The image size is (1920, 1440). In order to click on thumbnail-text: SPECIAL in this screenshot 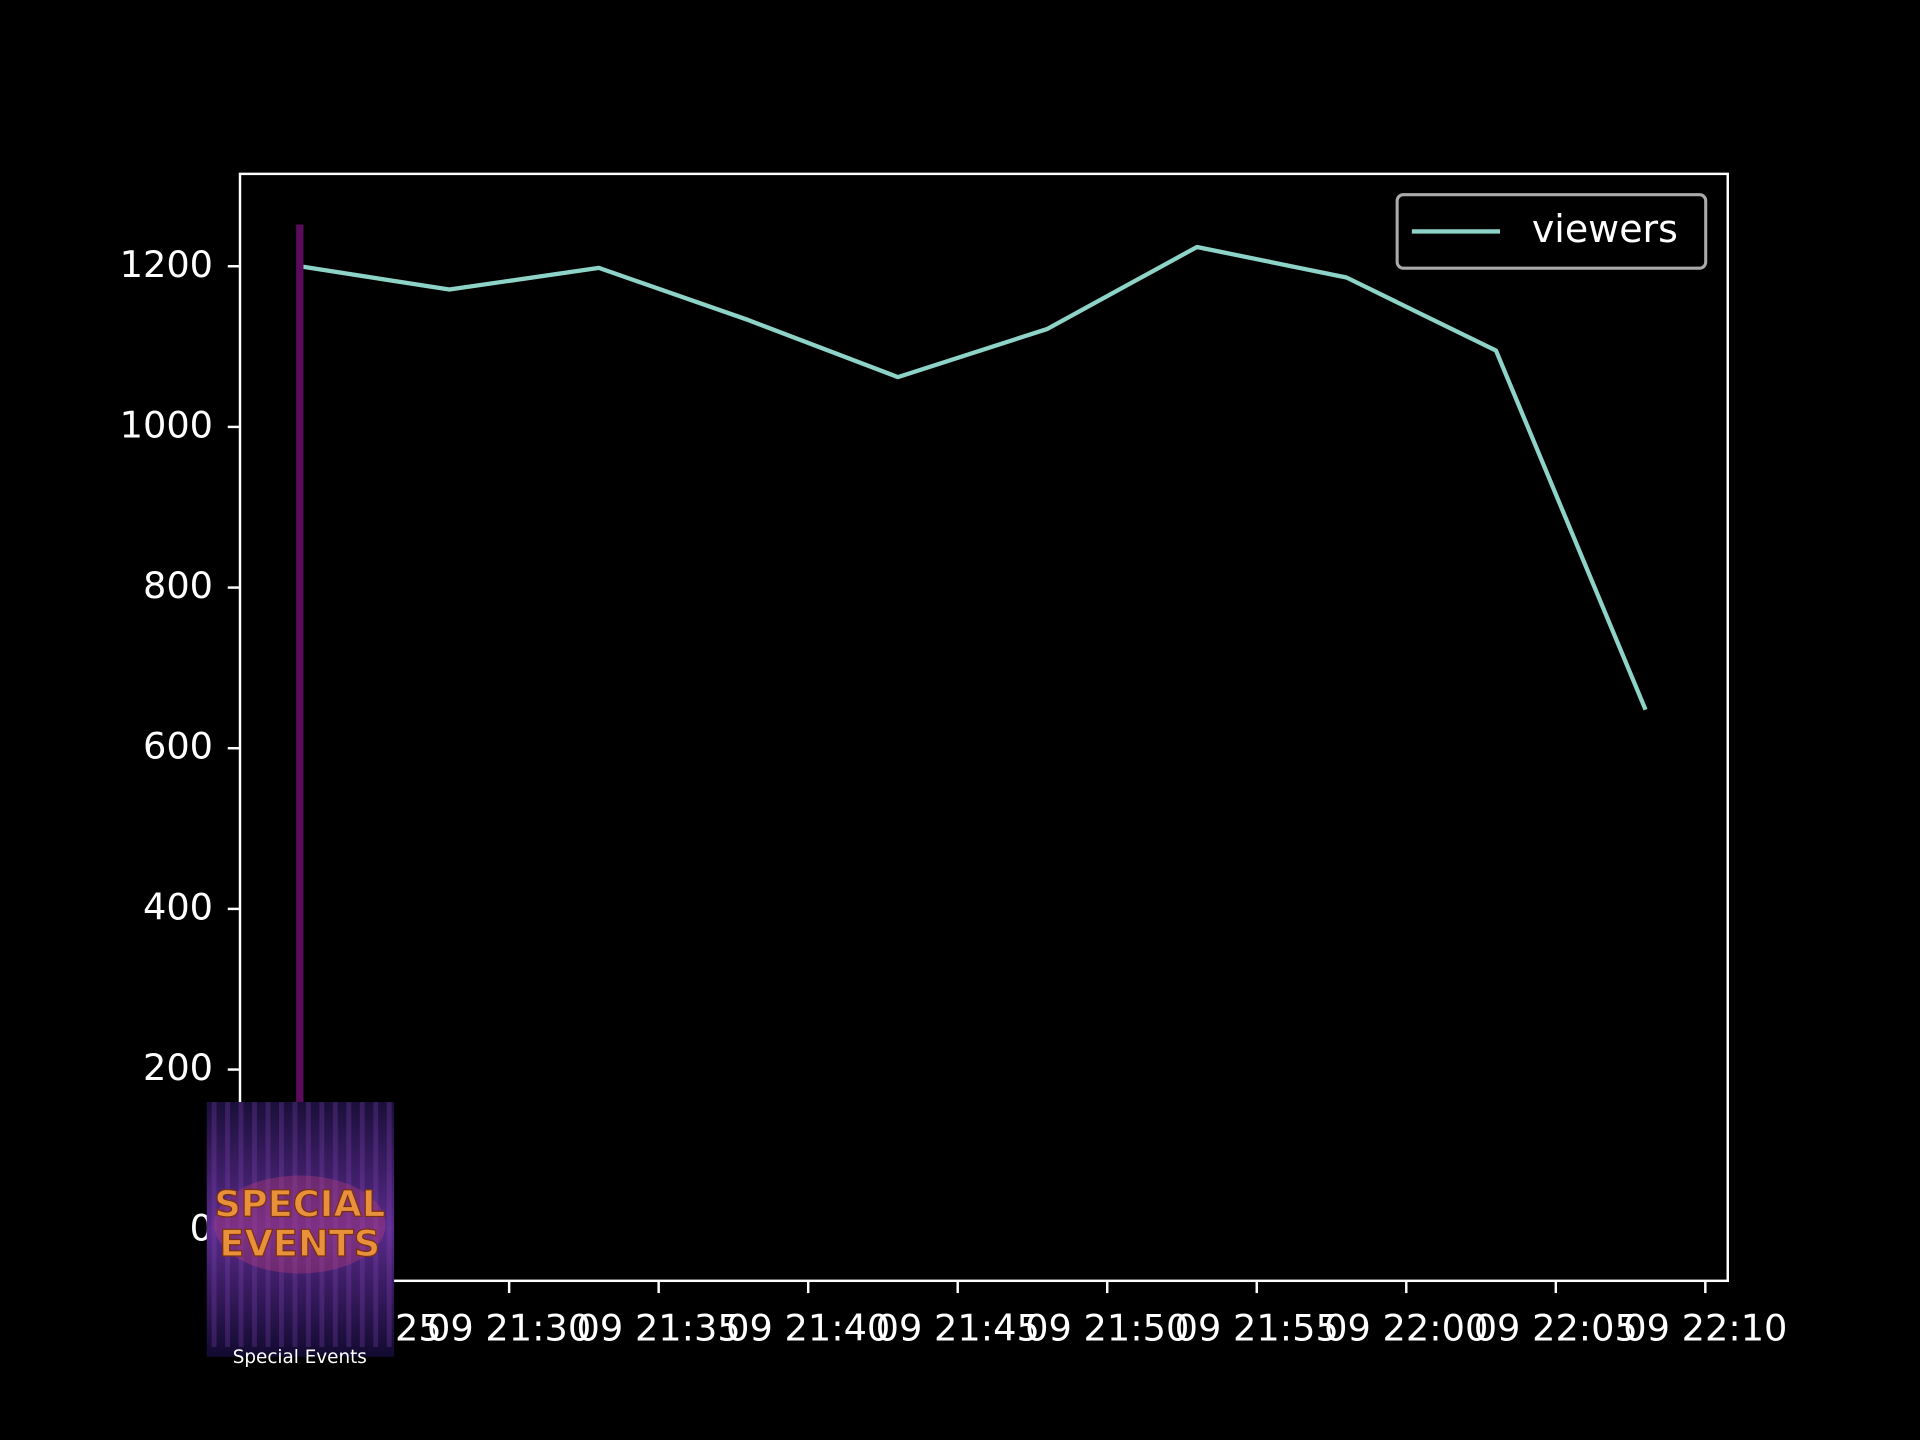, I will do `click(299, 1204)`.